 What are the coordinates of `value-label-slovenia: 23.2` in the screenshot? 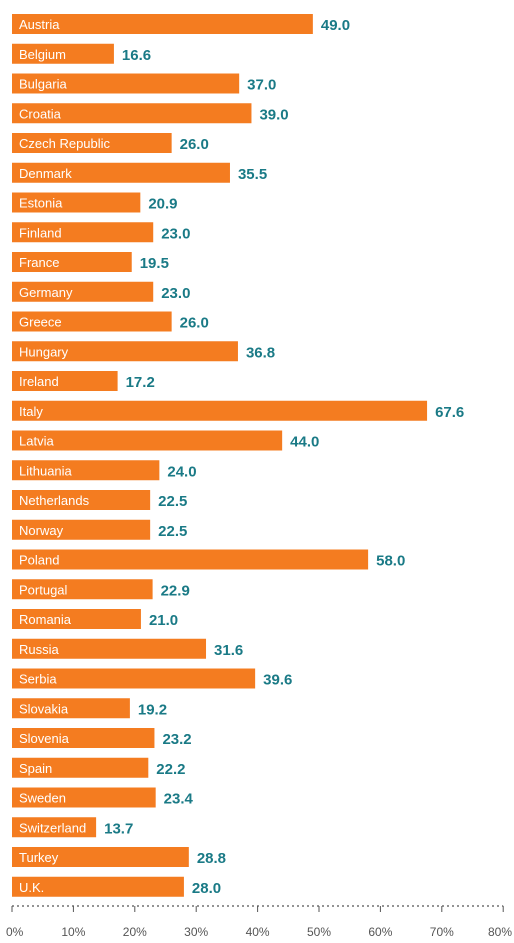 It's located at (176, 739).